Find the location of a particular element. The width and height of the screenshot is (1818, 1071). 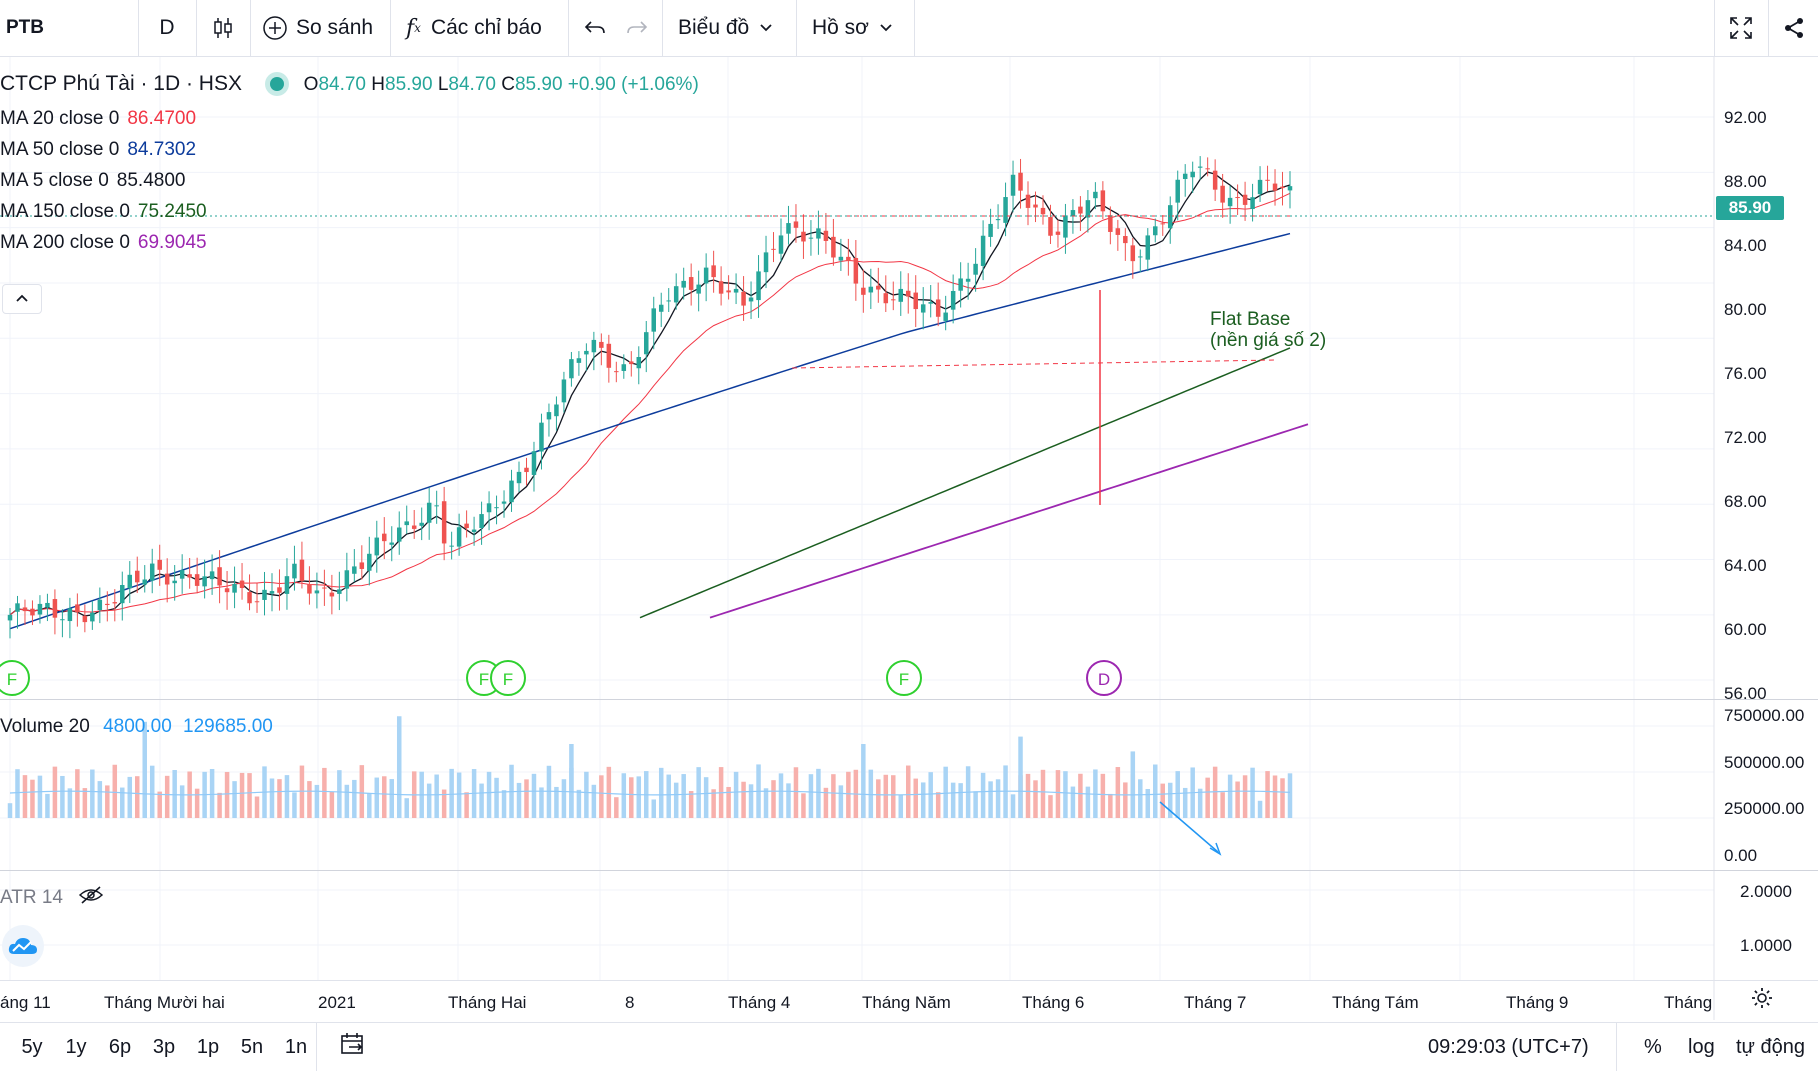

ma-legend-item: MA 200 close 0 69.9045 is located at coordinates (103, 243).